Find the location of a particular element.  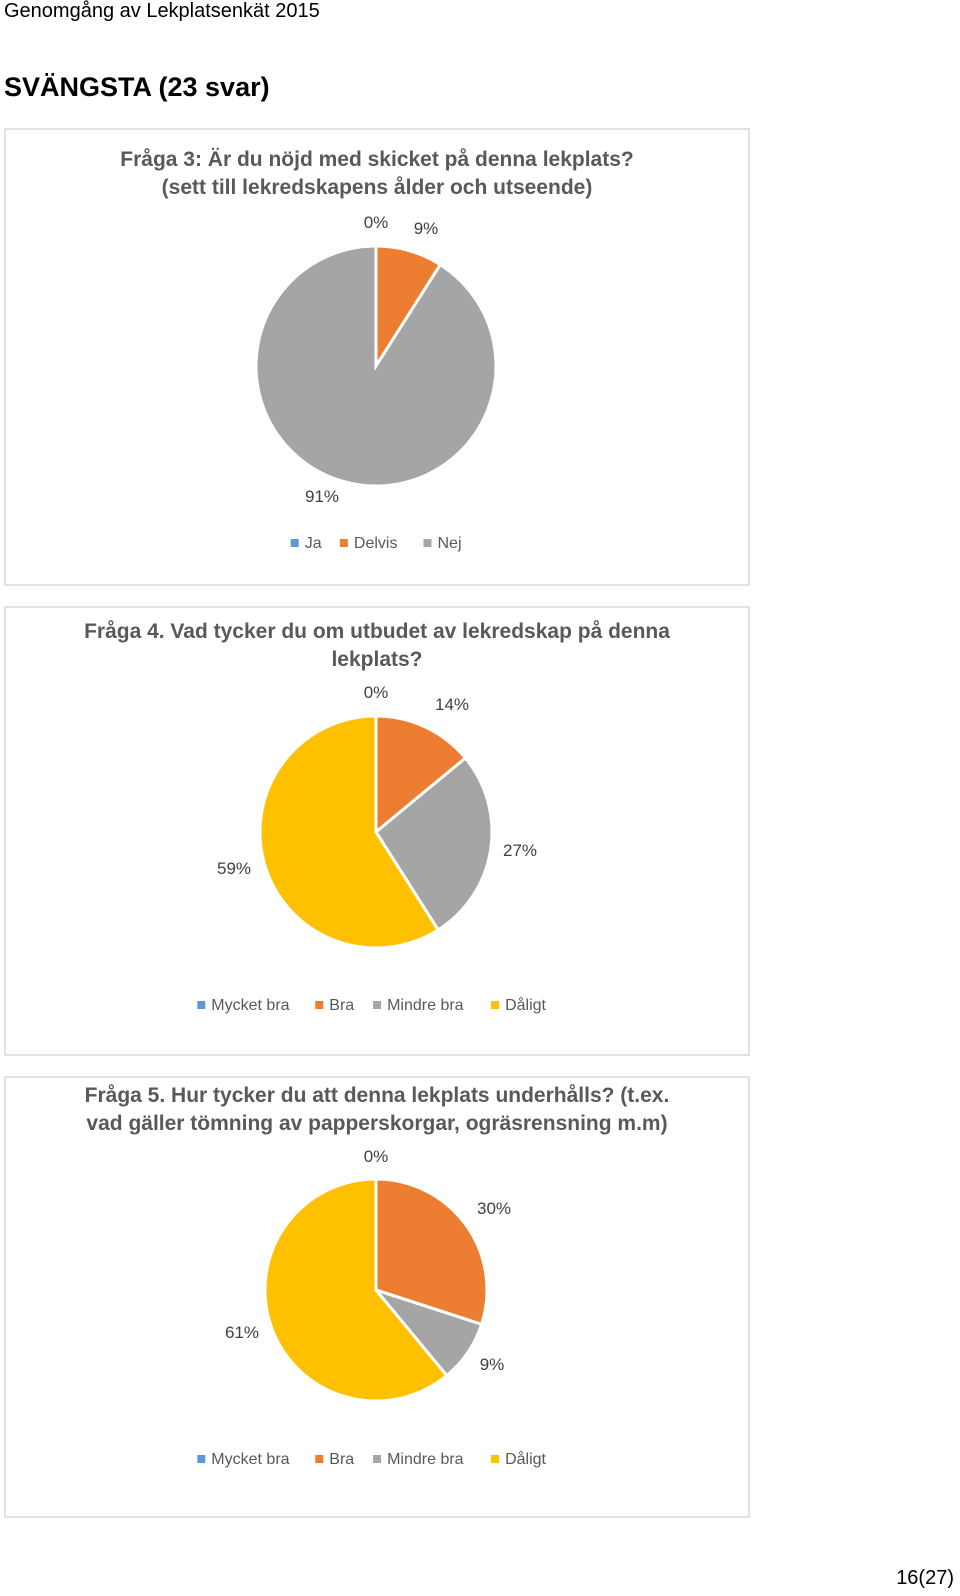

section-title: SVÄNGSTA (23 svar) is located at coordinates (137, 87).